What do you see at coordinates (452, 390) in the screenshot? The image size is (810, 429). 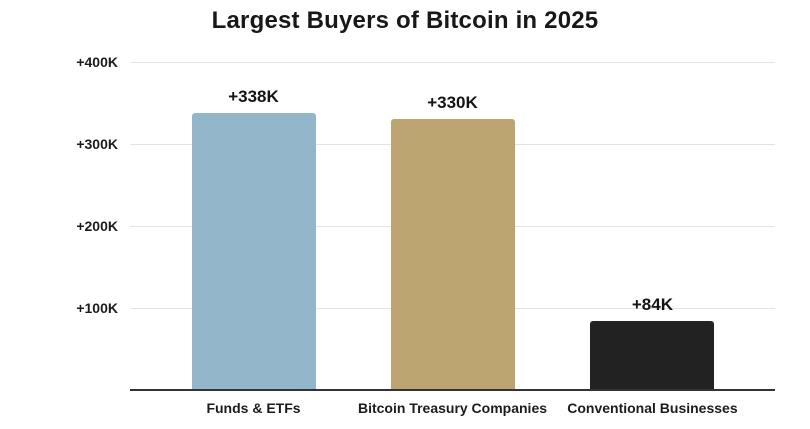 I see `x-axis-line` at bounding box center [452, 390].